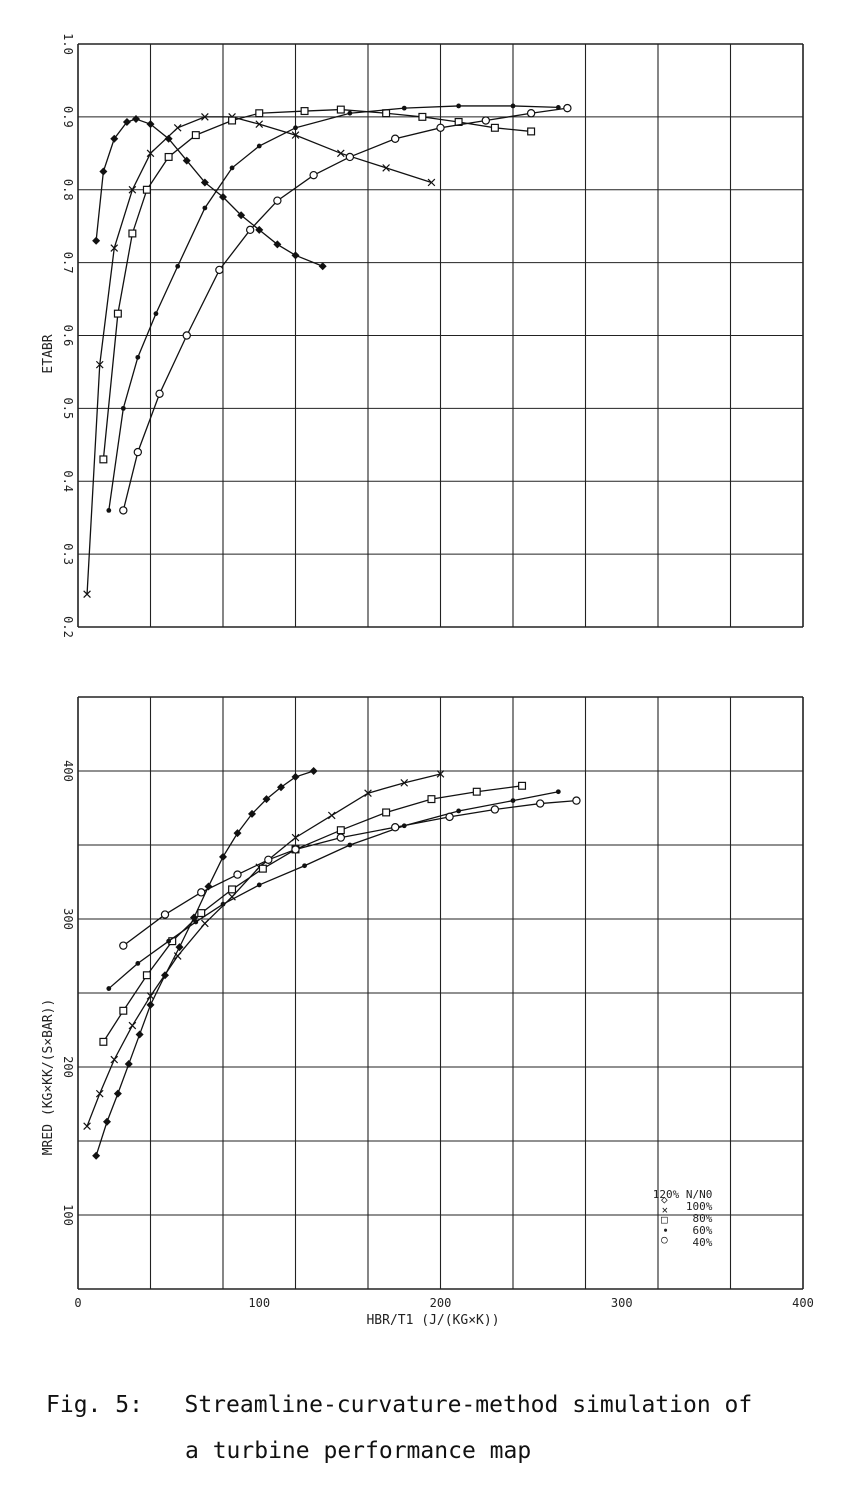 The width and height of the screenshot is (855, 1497). Describe the element at coordinates (358, 1451) in the screenshot. I see `figure-caption-line-2: a turbine performance map` at that location.